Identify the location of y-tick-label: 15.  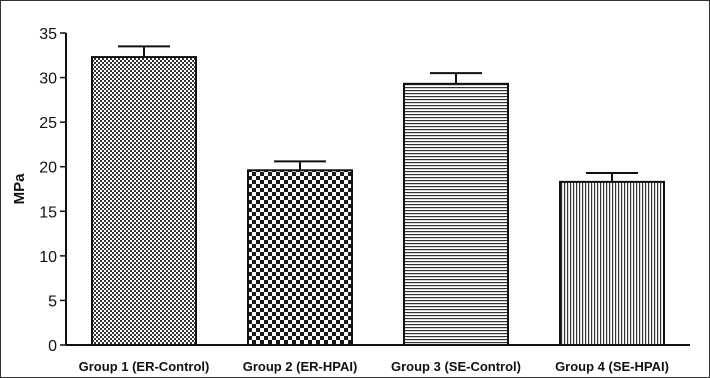
(48, 212).